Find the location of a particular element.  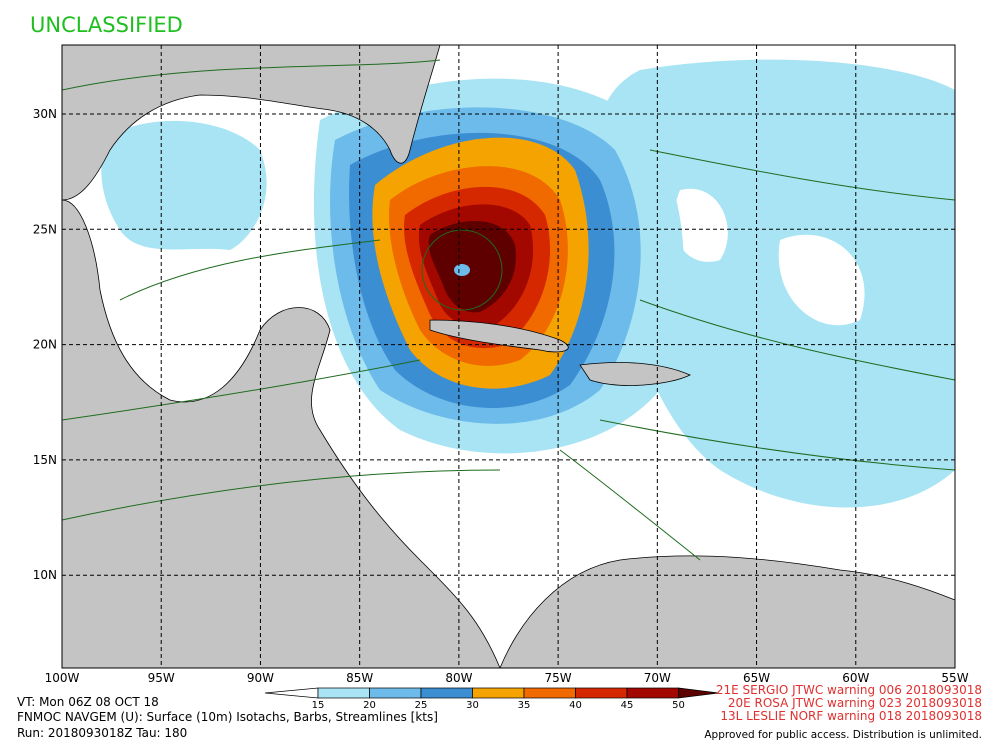

valid-time: VT: Mon 06Z 08 OCT 18 is located at coordinates (88, 702).